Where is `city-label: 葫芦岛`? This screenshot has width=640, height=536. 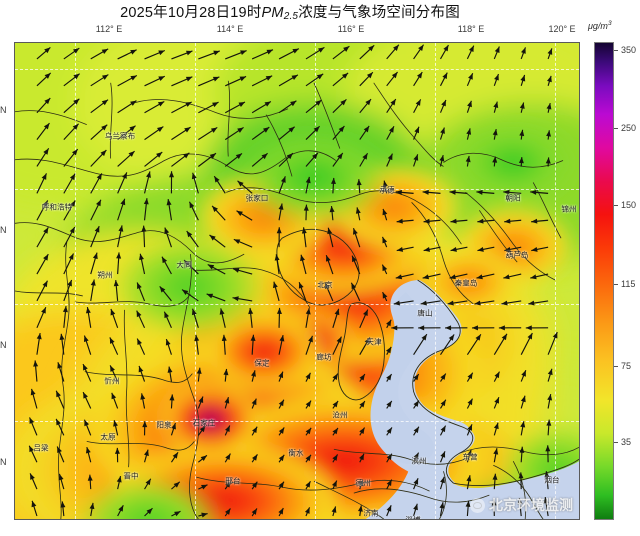 city-label: 葫芦岛 is located at coordinates (517, 255).